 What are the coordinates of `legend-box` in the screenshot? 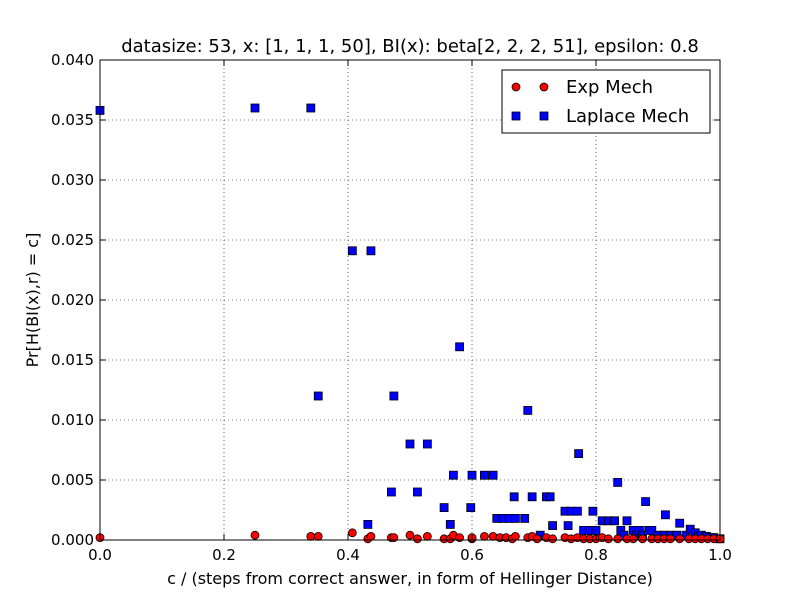 It's located at (606, 101).